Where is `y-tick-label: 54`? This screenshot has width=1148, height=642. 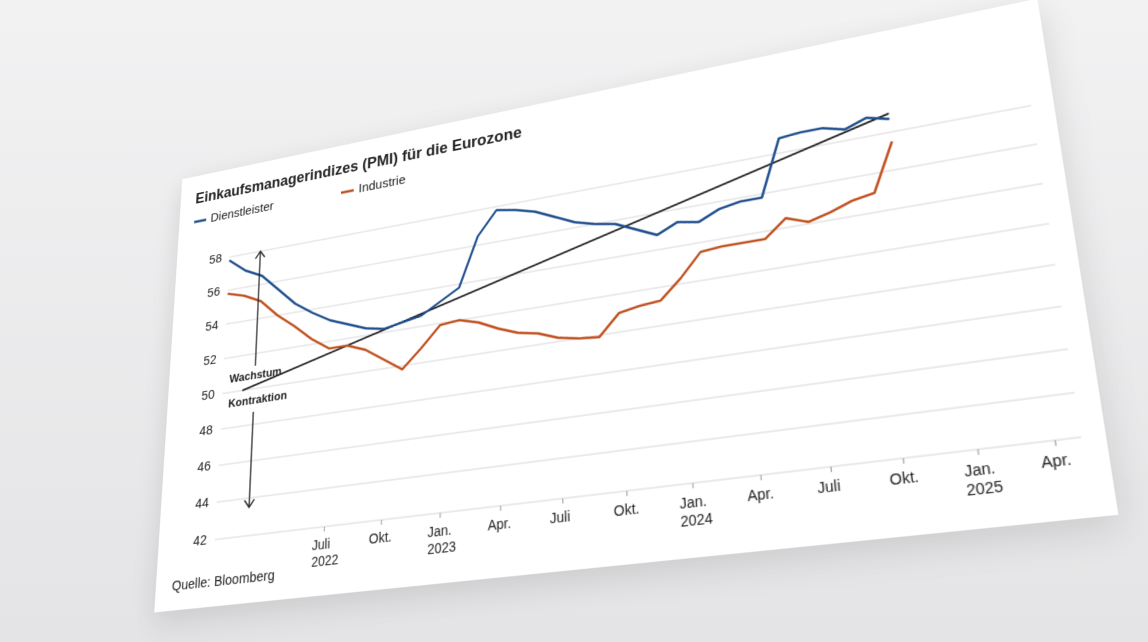 y-tick-label: 54 is located at coordinates (212, 325).